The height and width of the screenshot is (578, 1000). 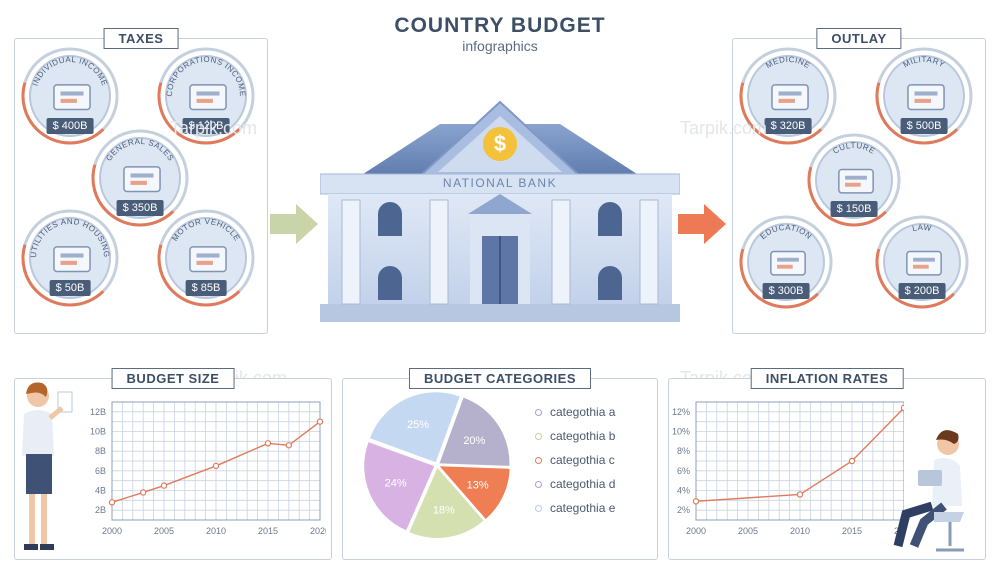 I want to click on taxes-circle-individual-income: INDIVIDUAL INCOME $ 400B, so click(x=70, y=96).